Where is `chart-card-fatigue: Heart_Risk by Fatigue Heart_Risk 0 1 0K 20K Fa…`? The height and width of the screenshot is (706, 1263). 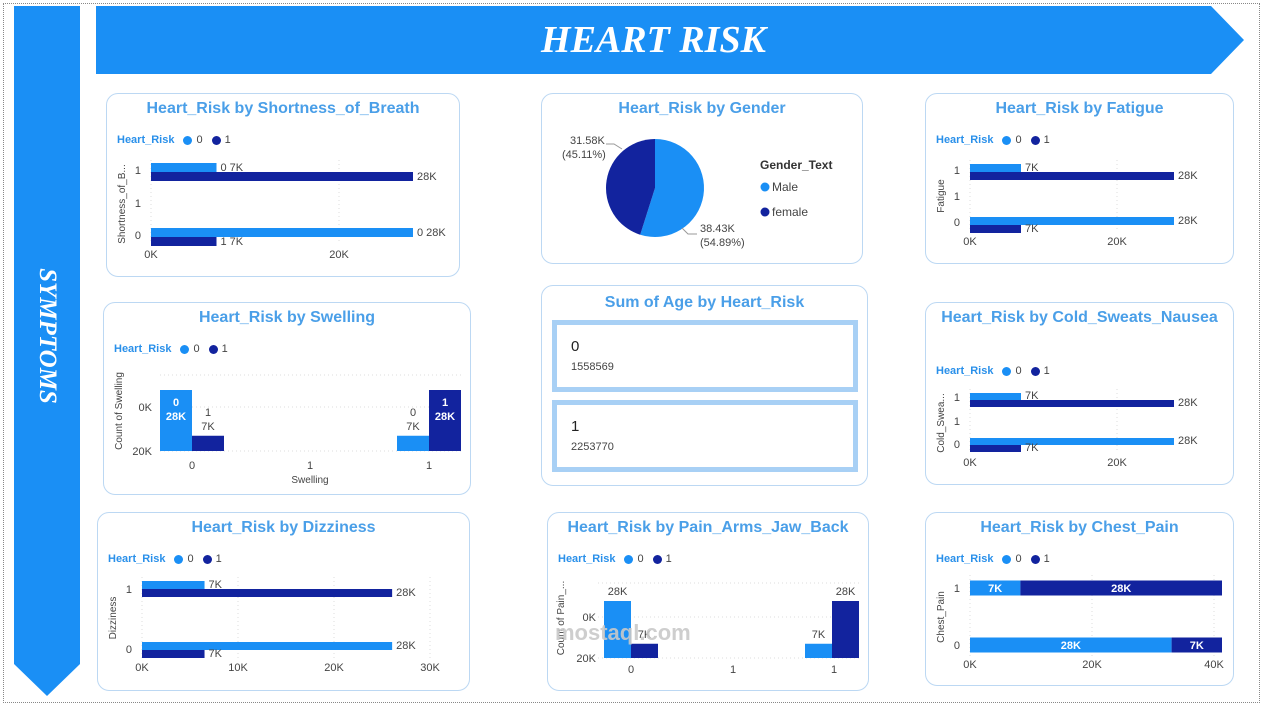
chart-card-fatigue: Heart_Risk by Fatigue Heart_Risk 0 1 0K 20K Fa… is located at coordinates (1079, 178).